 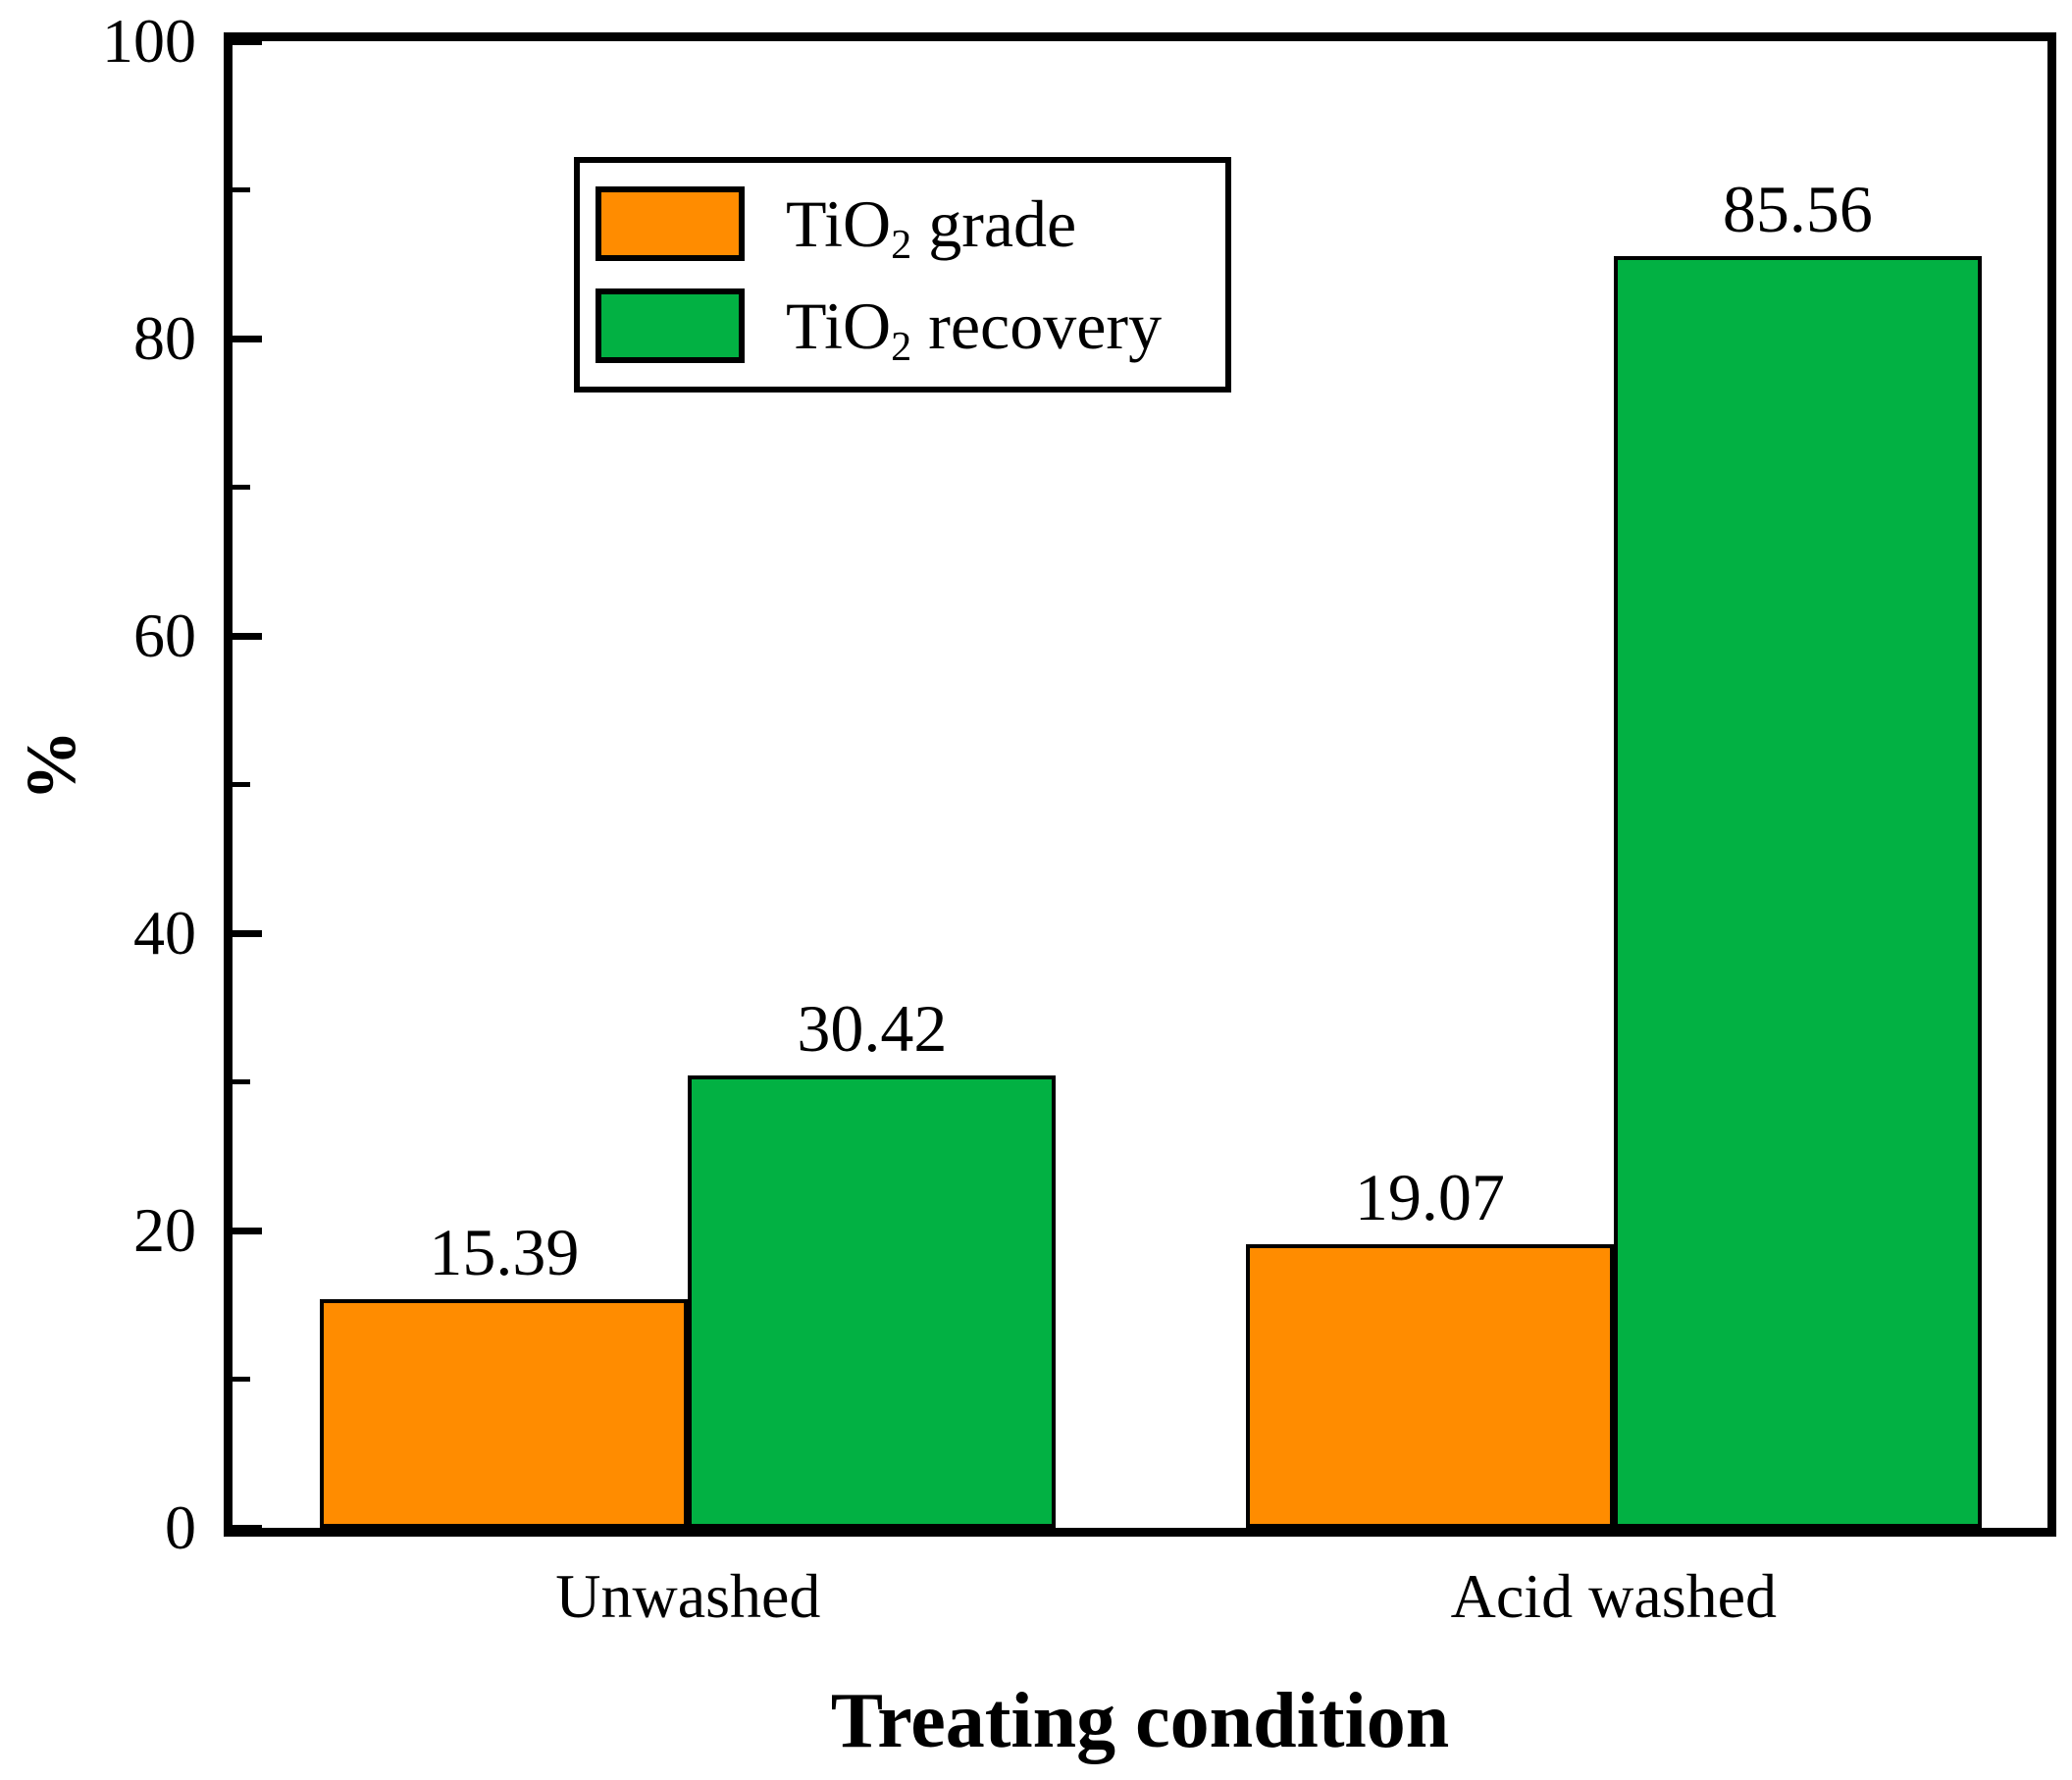 I want to click on legend-swatch-tio2-recovery, so click(x=670, y=326).